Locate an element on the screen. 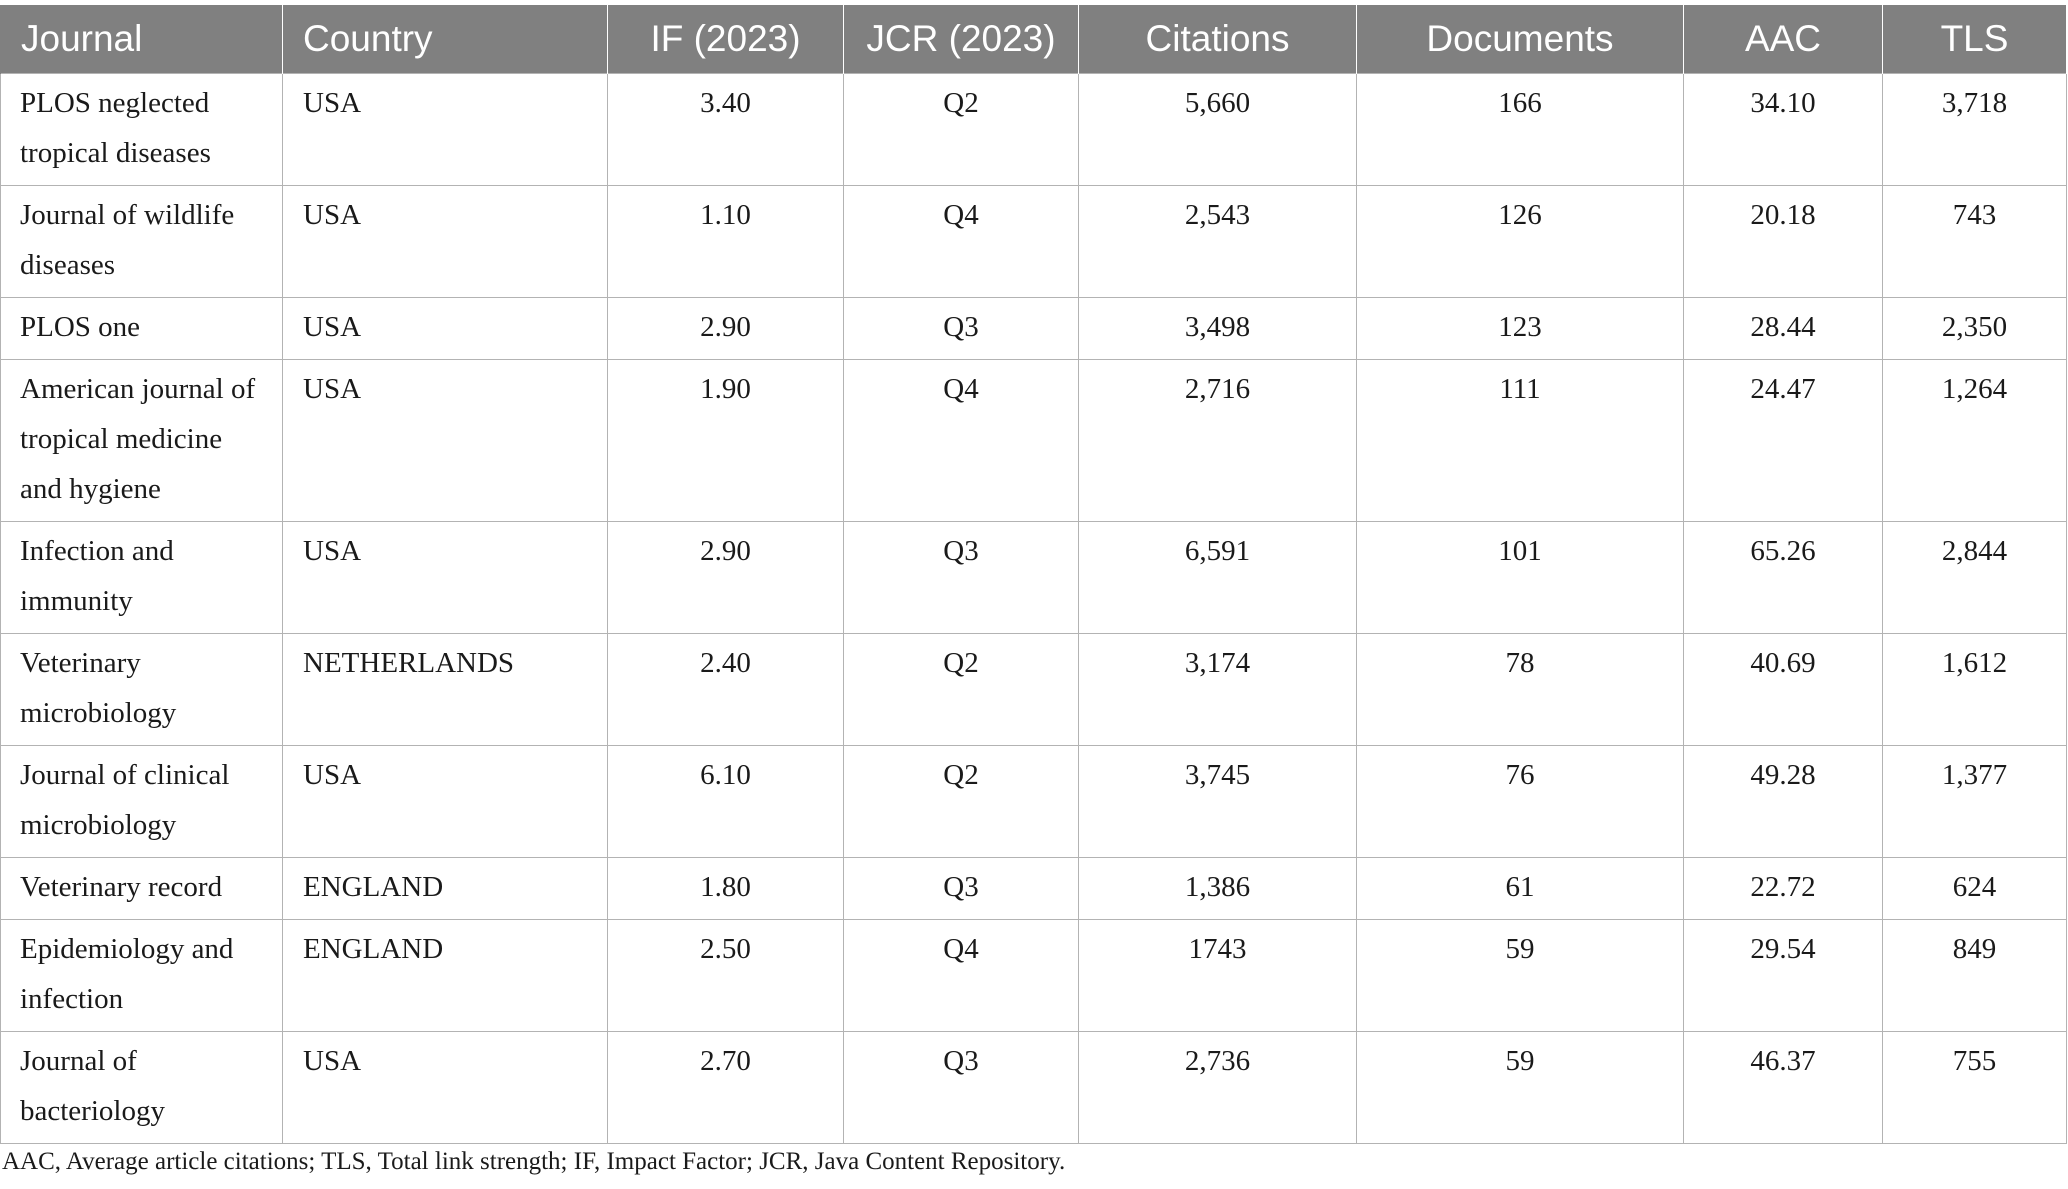 This screenshot has height=1189, width=2068. table-row: PLOS one USA 2.90 Q3 3,498 123 28.44 2,350 is located at coordinates (1033, 328).